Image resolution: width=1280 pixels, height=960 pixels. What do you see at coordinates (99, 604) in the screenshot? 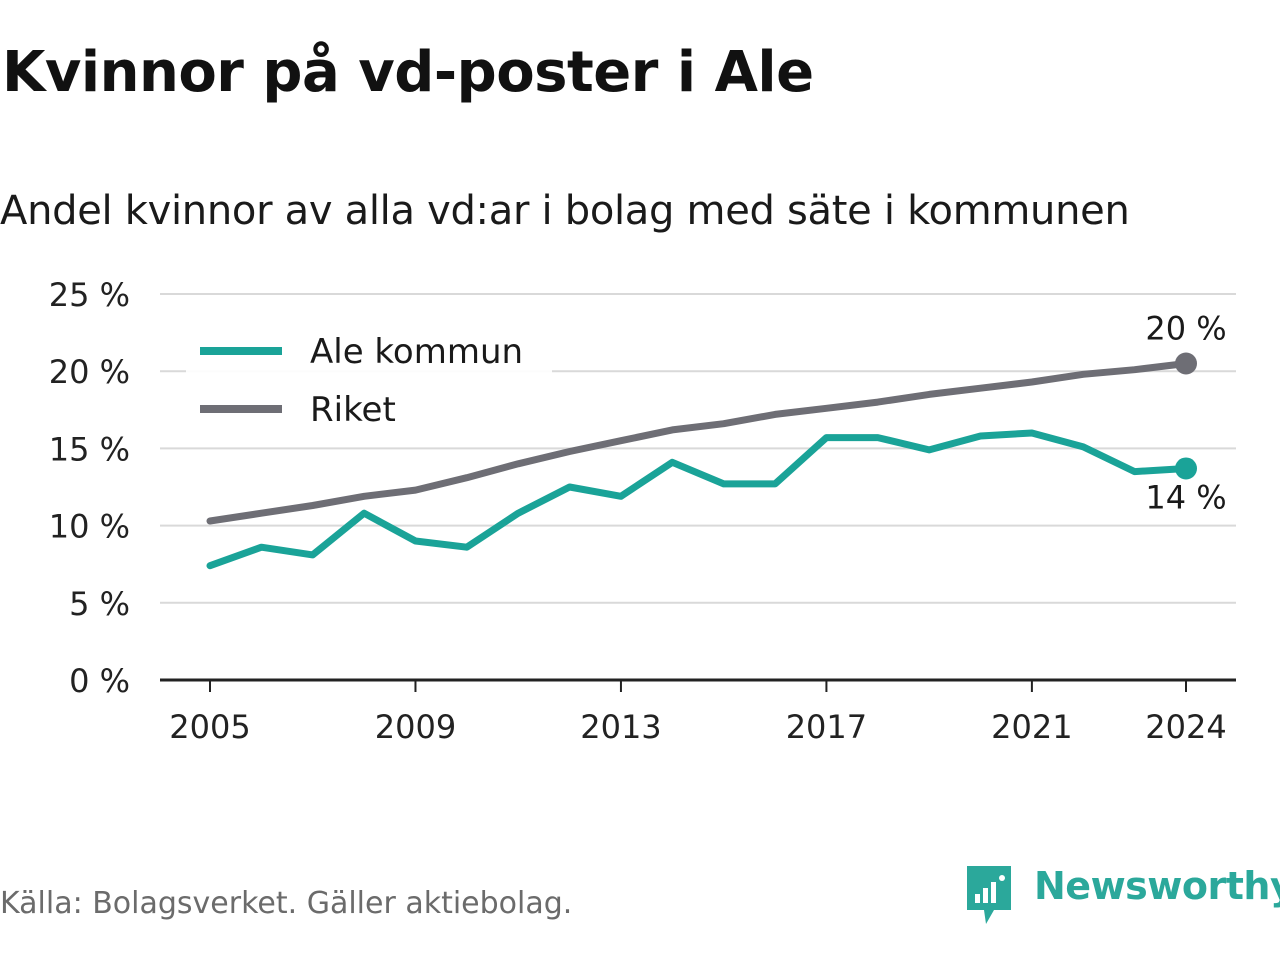
I see `y-tick-label: 5 %` at bounding box center [99, 604].